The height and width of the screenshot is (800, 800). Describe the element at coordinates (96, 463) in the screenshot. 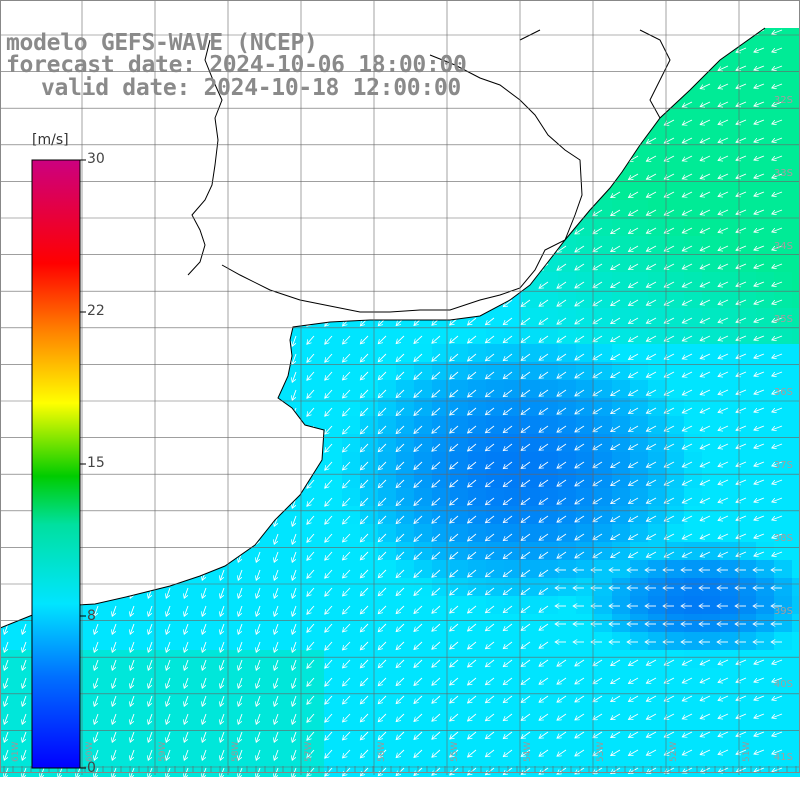

I see `colorbar-tick-15: 15` at that location.